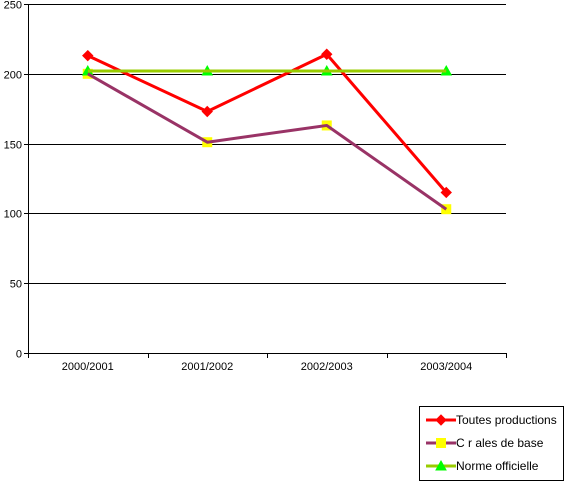 The image size is (567, 484). Describe the element at coordinates (497, 466) in the screenshot. I see `legend-label: Norme officielle` at that location.